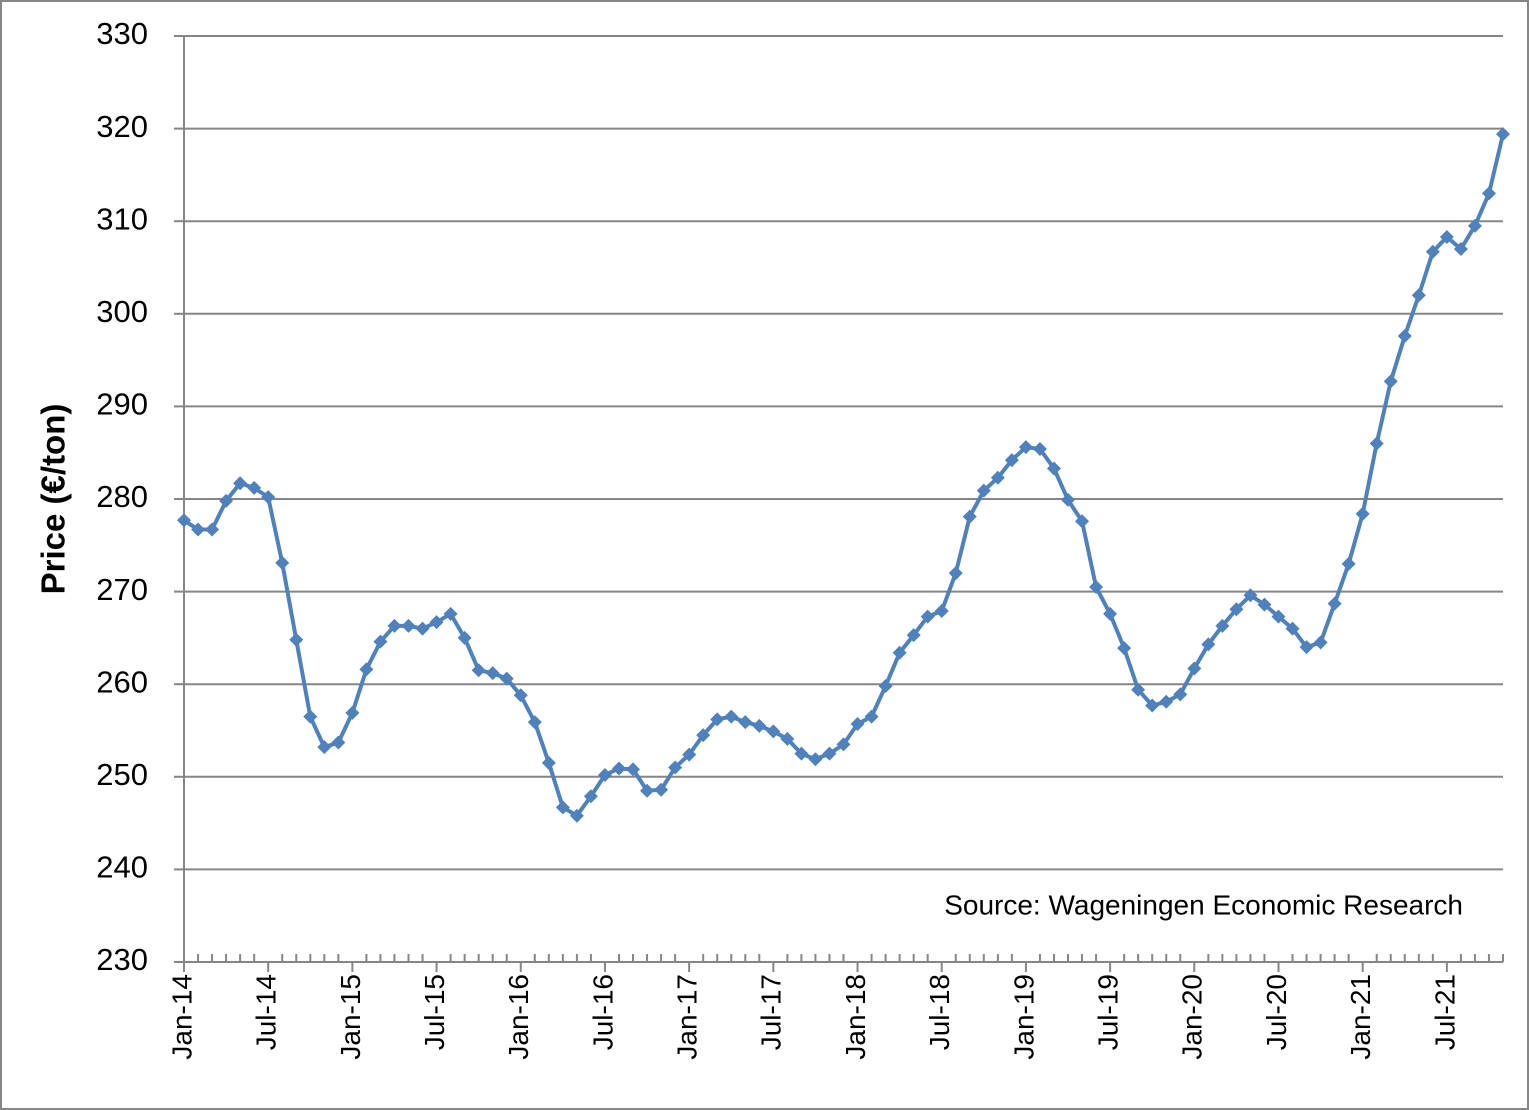 The image size is (1529, 1110). Describe the element at coordinates (1023, 1017) in the screenshot. I see `x-tick-label: Jan-19` at that location.